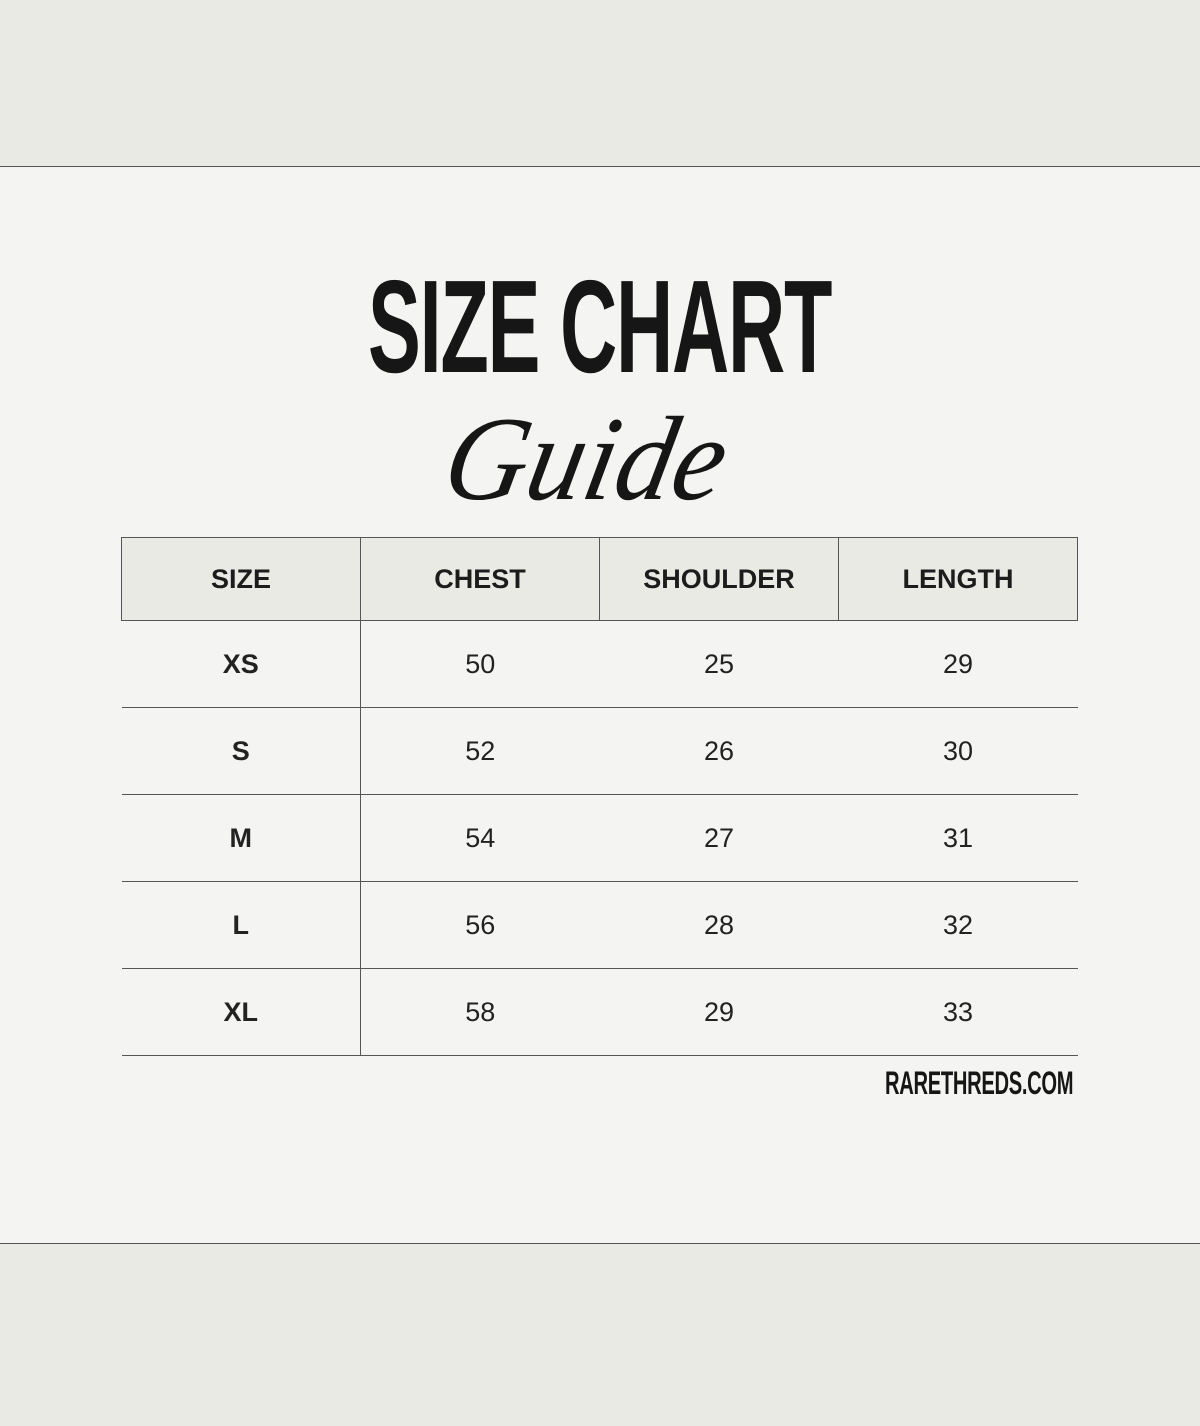 The width and height of the screenshot is (1200, 1426). Describe the element at coordinates (719, 664) in the screenshot. I see `cell-shoulder: 25` at that location.